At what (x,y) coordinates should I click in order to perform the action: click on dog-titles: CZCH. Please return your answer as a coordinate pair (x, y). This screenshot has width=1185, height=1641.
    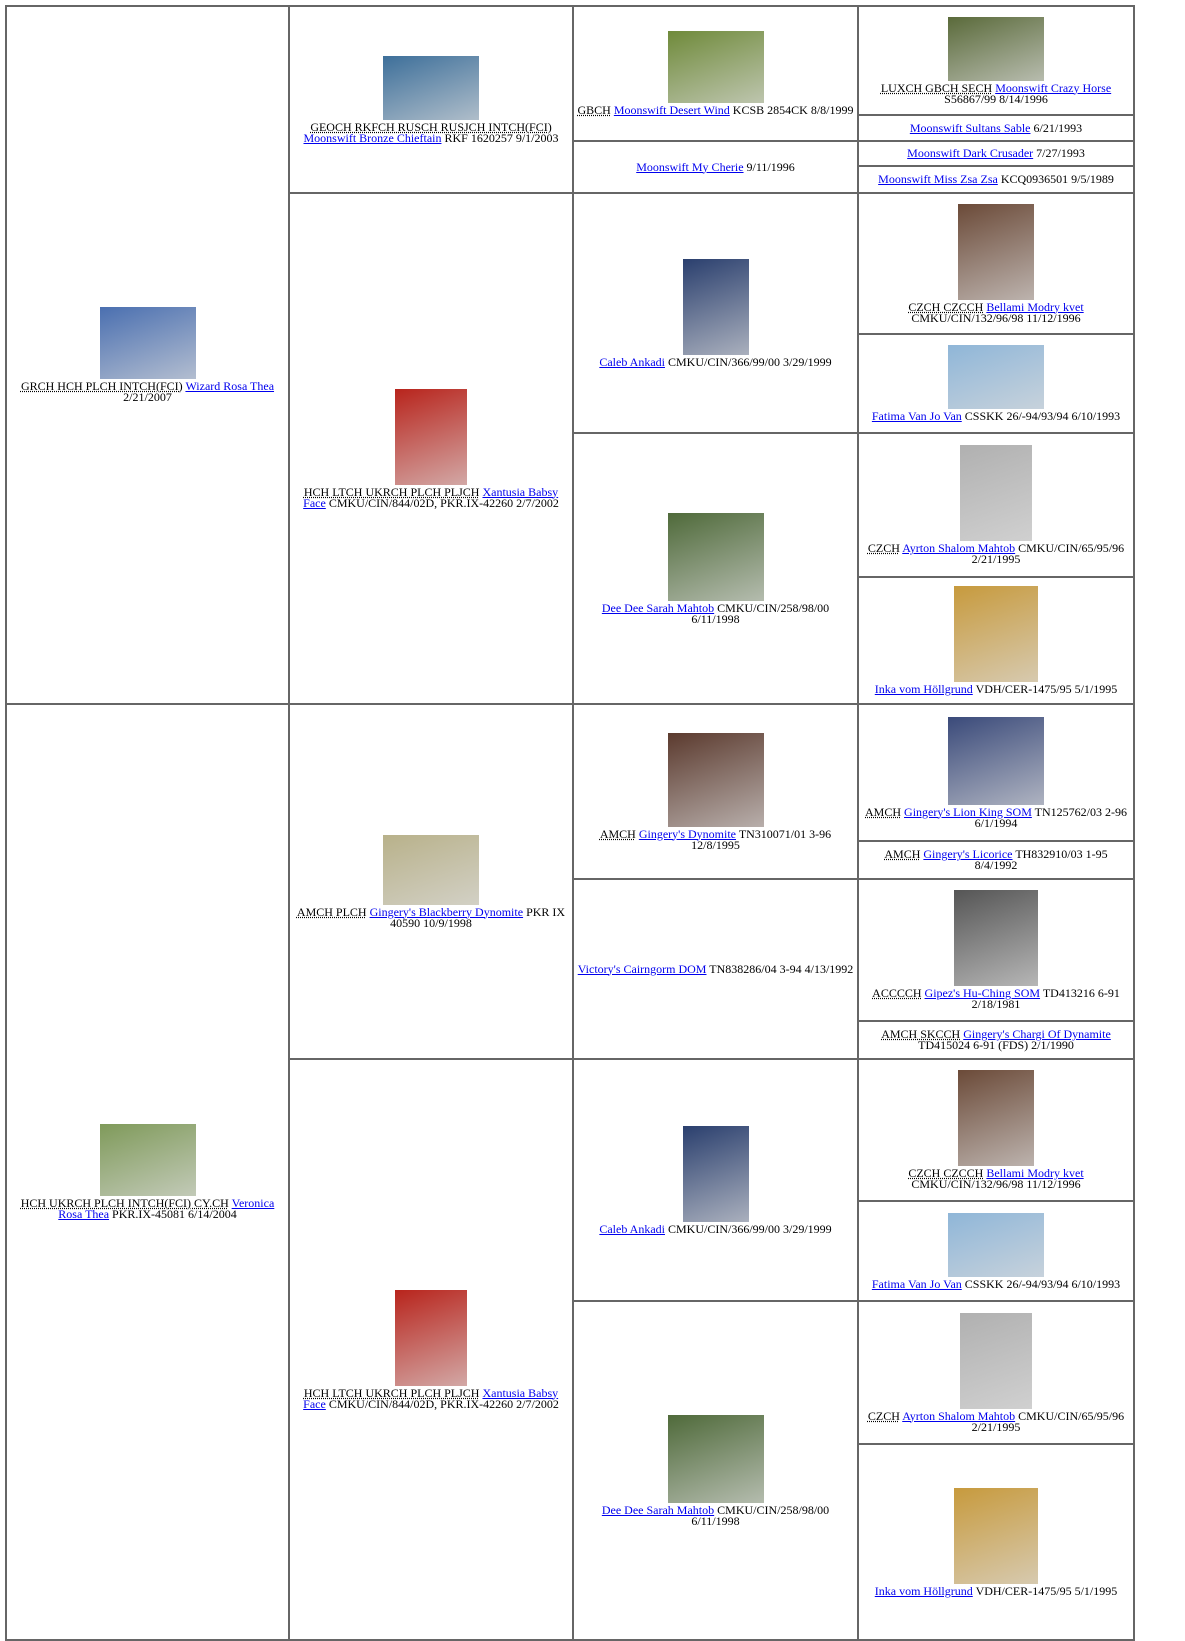
    Looking at the image, I should click on (883, 1415).